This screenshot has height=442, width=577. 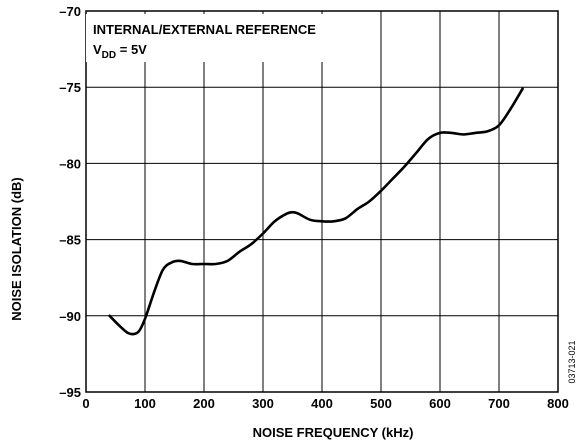 What do you see at coordinates (145, 403) in the screenshot?
I see `x-tick-label: 100` at bounding box center [145, 403].